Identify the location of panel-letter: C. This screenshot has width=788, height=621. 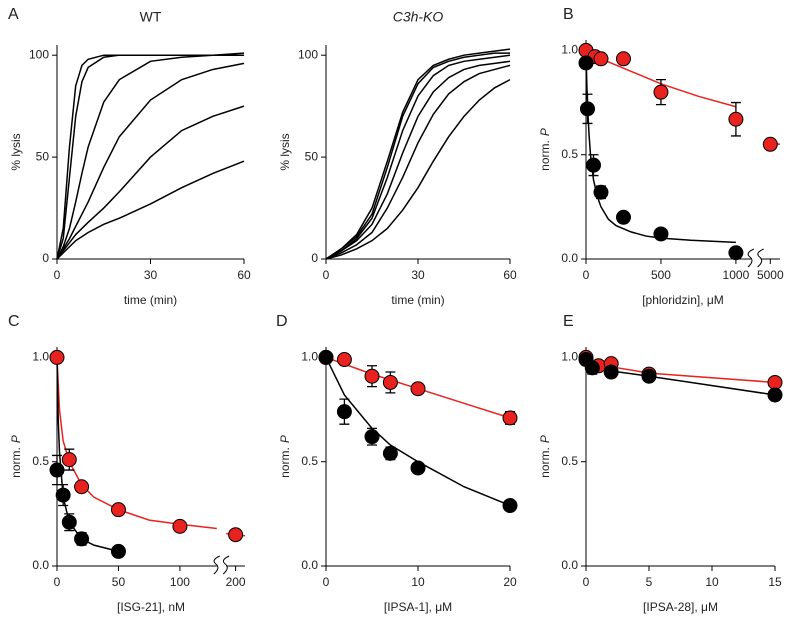
(14, 321).